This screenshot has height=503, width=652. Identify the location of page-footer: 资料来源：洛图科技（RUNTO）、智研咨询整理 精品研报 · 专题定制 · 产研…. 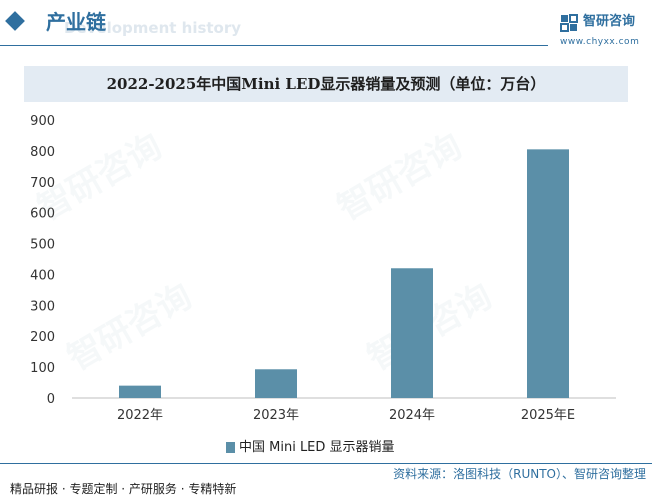
(326, 483).